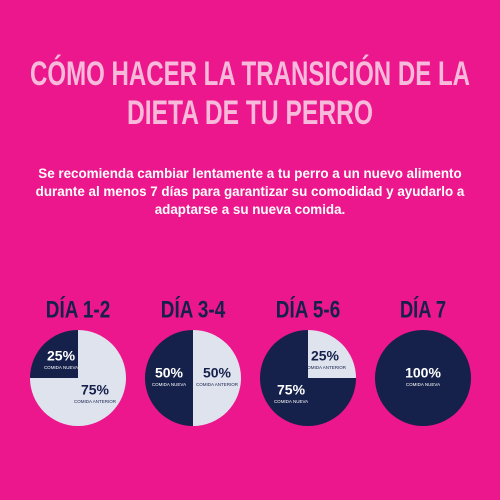  What do you see at coordinates (423, 309) in the screenshot?
I see `pie-title: DÍA 7` at bounding box center [423, 309].